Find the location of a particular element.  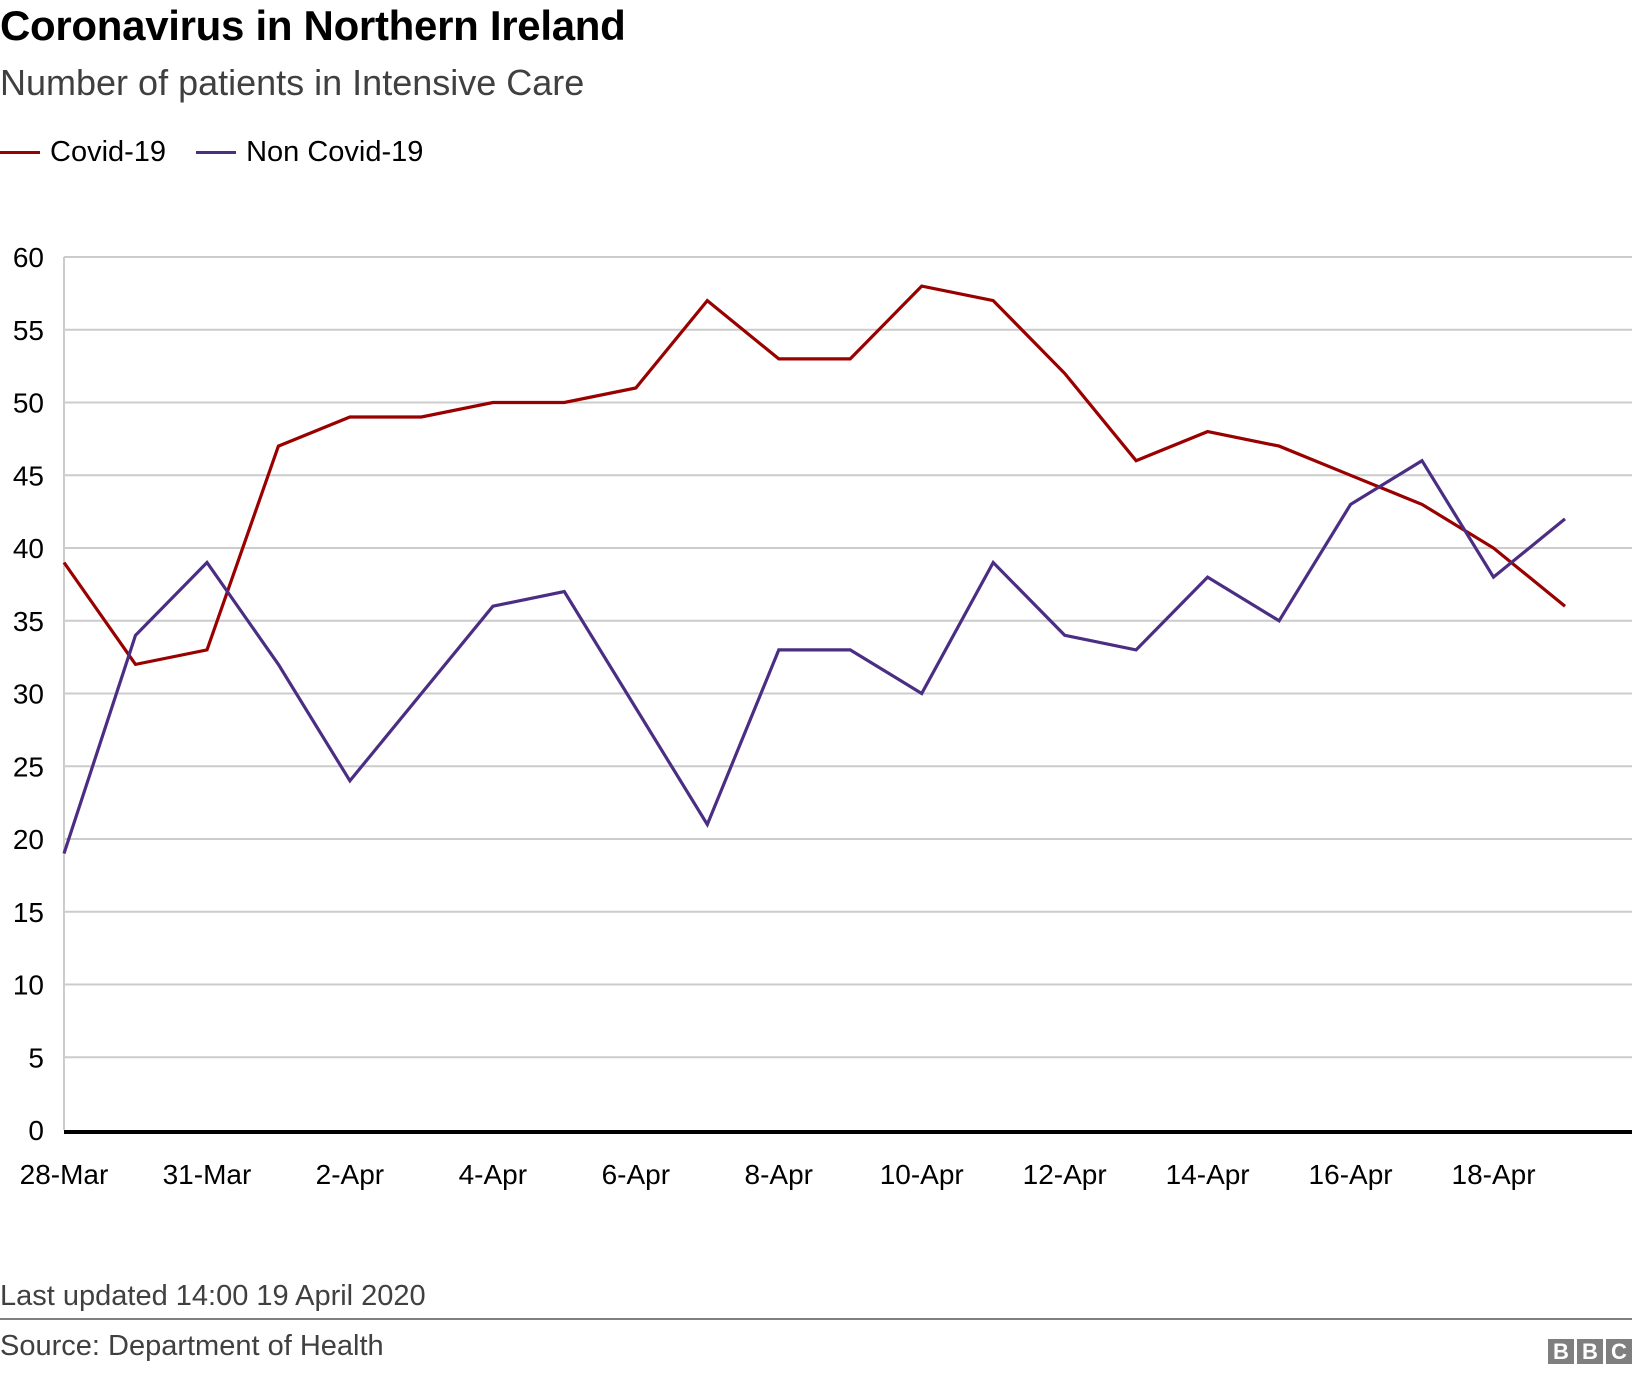

legend-swatch-non-covid is located at coordinates (216, 152).